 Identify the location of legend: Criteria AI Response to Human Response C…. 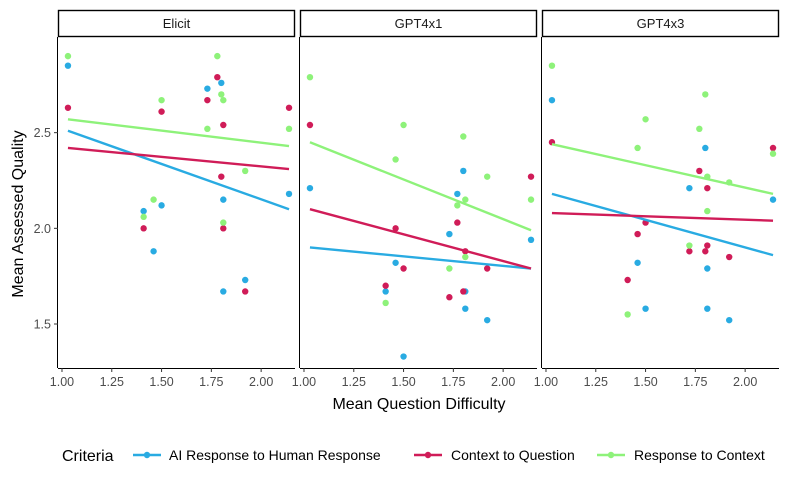
(413, 456).